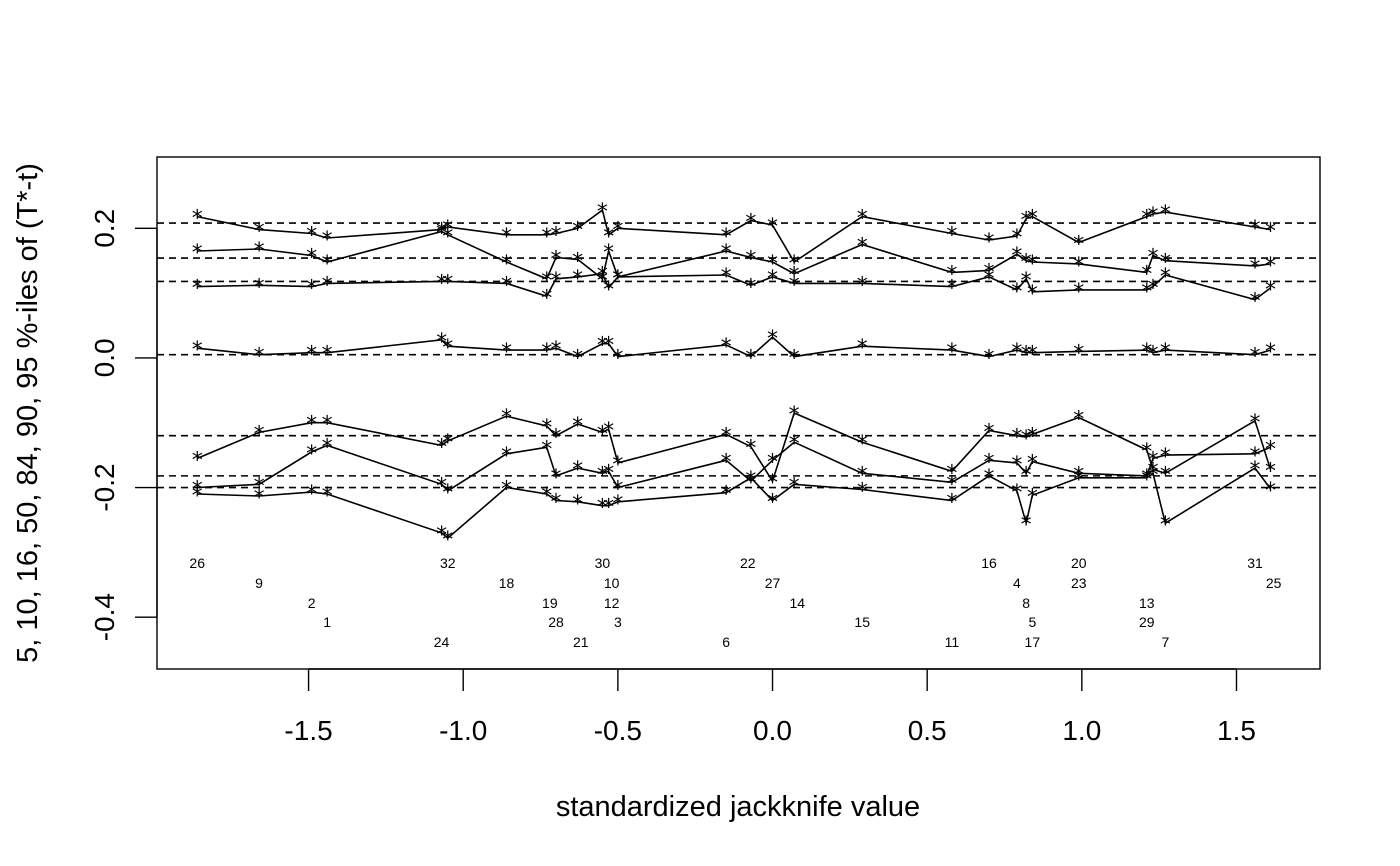  Describe the element at coordinates (1147, 622) in the screenshot. I see `observation-label: 29` at that location.